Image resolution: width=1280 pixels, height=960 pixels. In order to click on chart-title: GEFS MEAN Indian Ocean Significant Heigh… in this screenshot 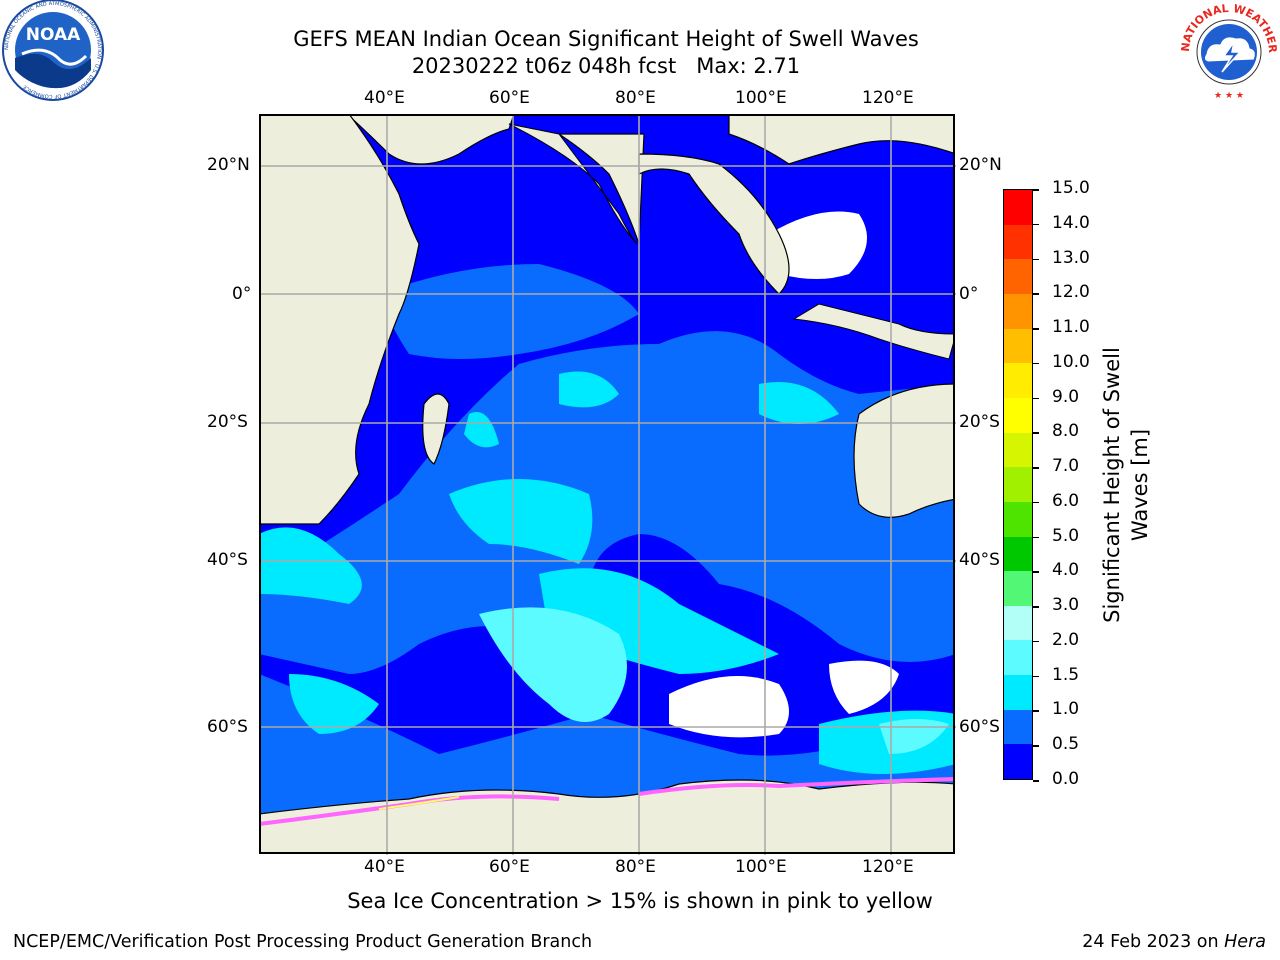, I will do `click(606, 39)`.